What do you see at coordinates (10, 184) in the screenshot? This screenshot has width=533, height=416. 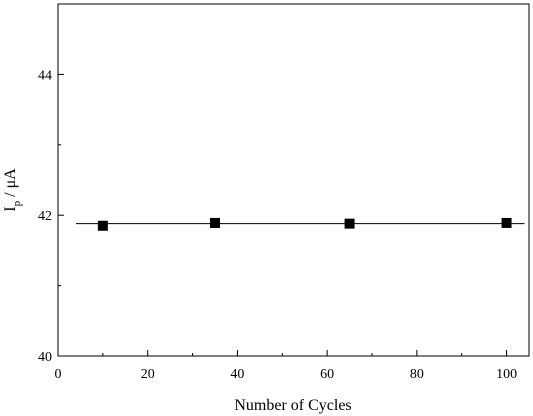 I see `y-axis-title-suffix: / μA` at bounding box center [10, 184].